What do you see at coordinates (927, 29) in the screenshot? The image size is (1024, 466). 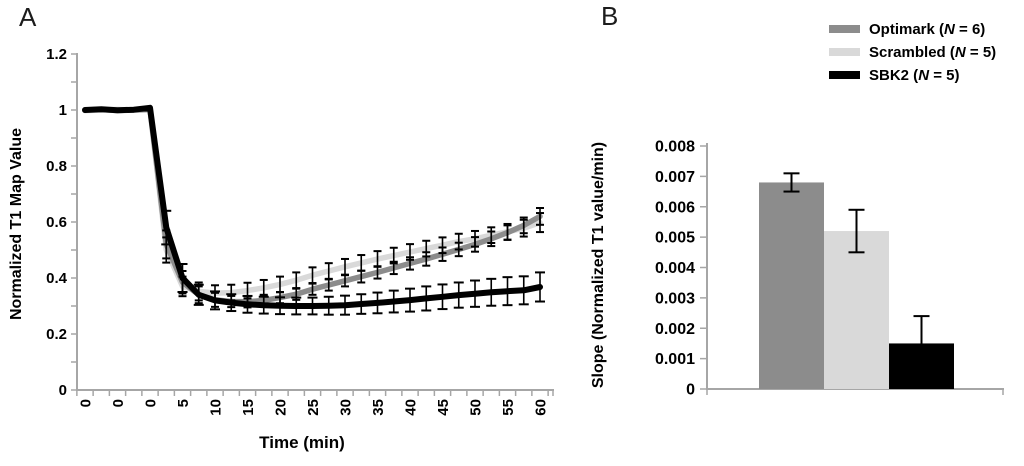 I see `legend-label-optimark: Optimark (N = 6)` at bounding box center [927, 29].